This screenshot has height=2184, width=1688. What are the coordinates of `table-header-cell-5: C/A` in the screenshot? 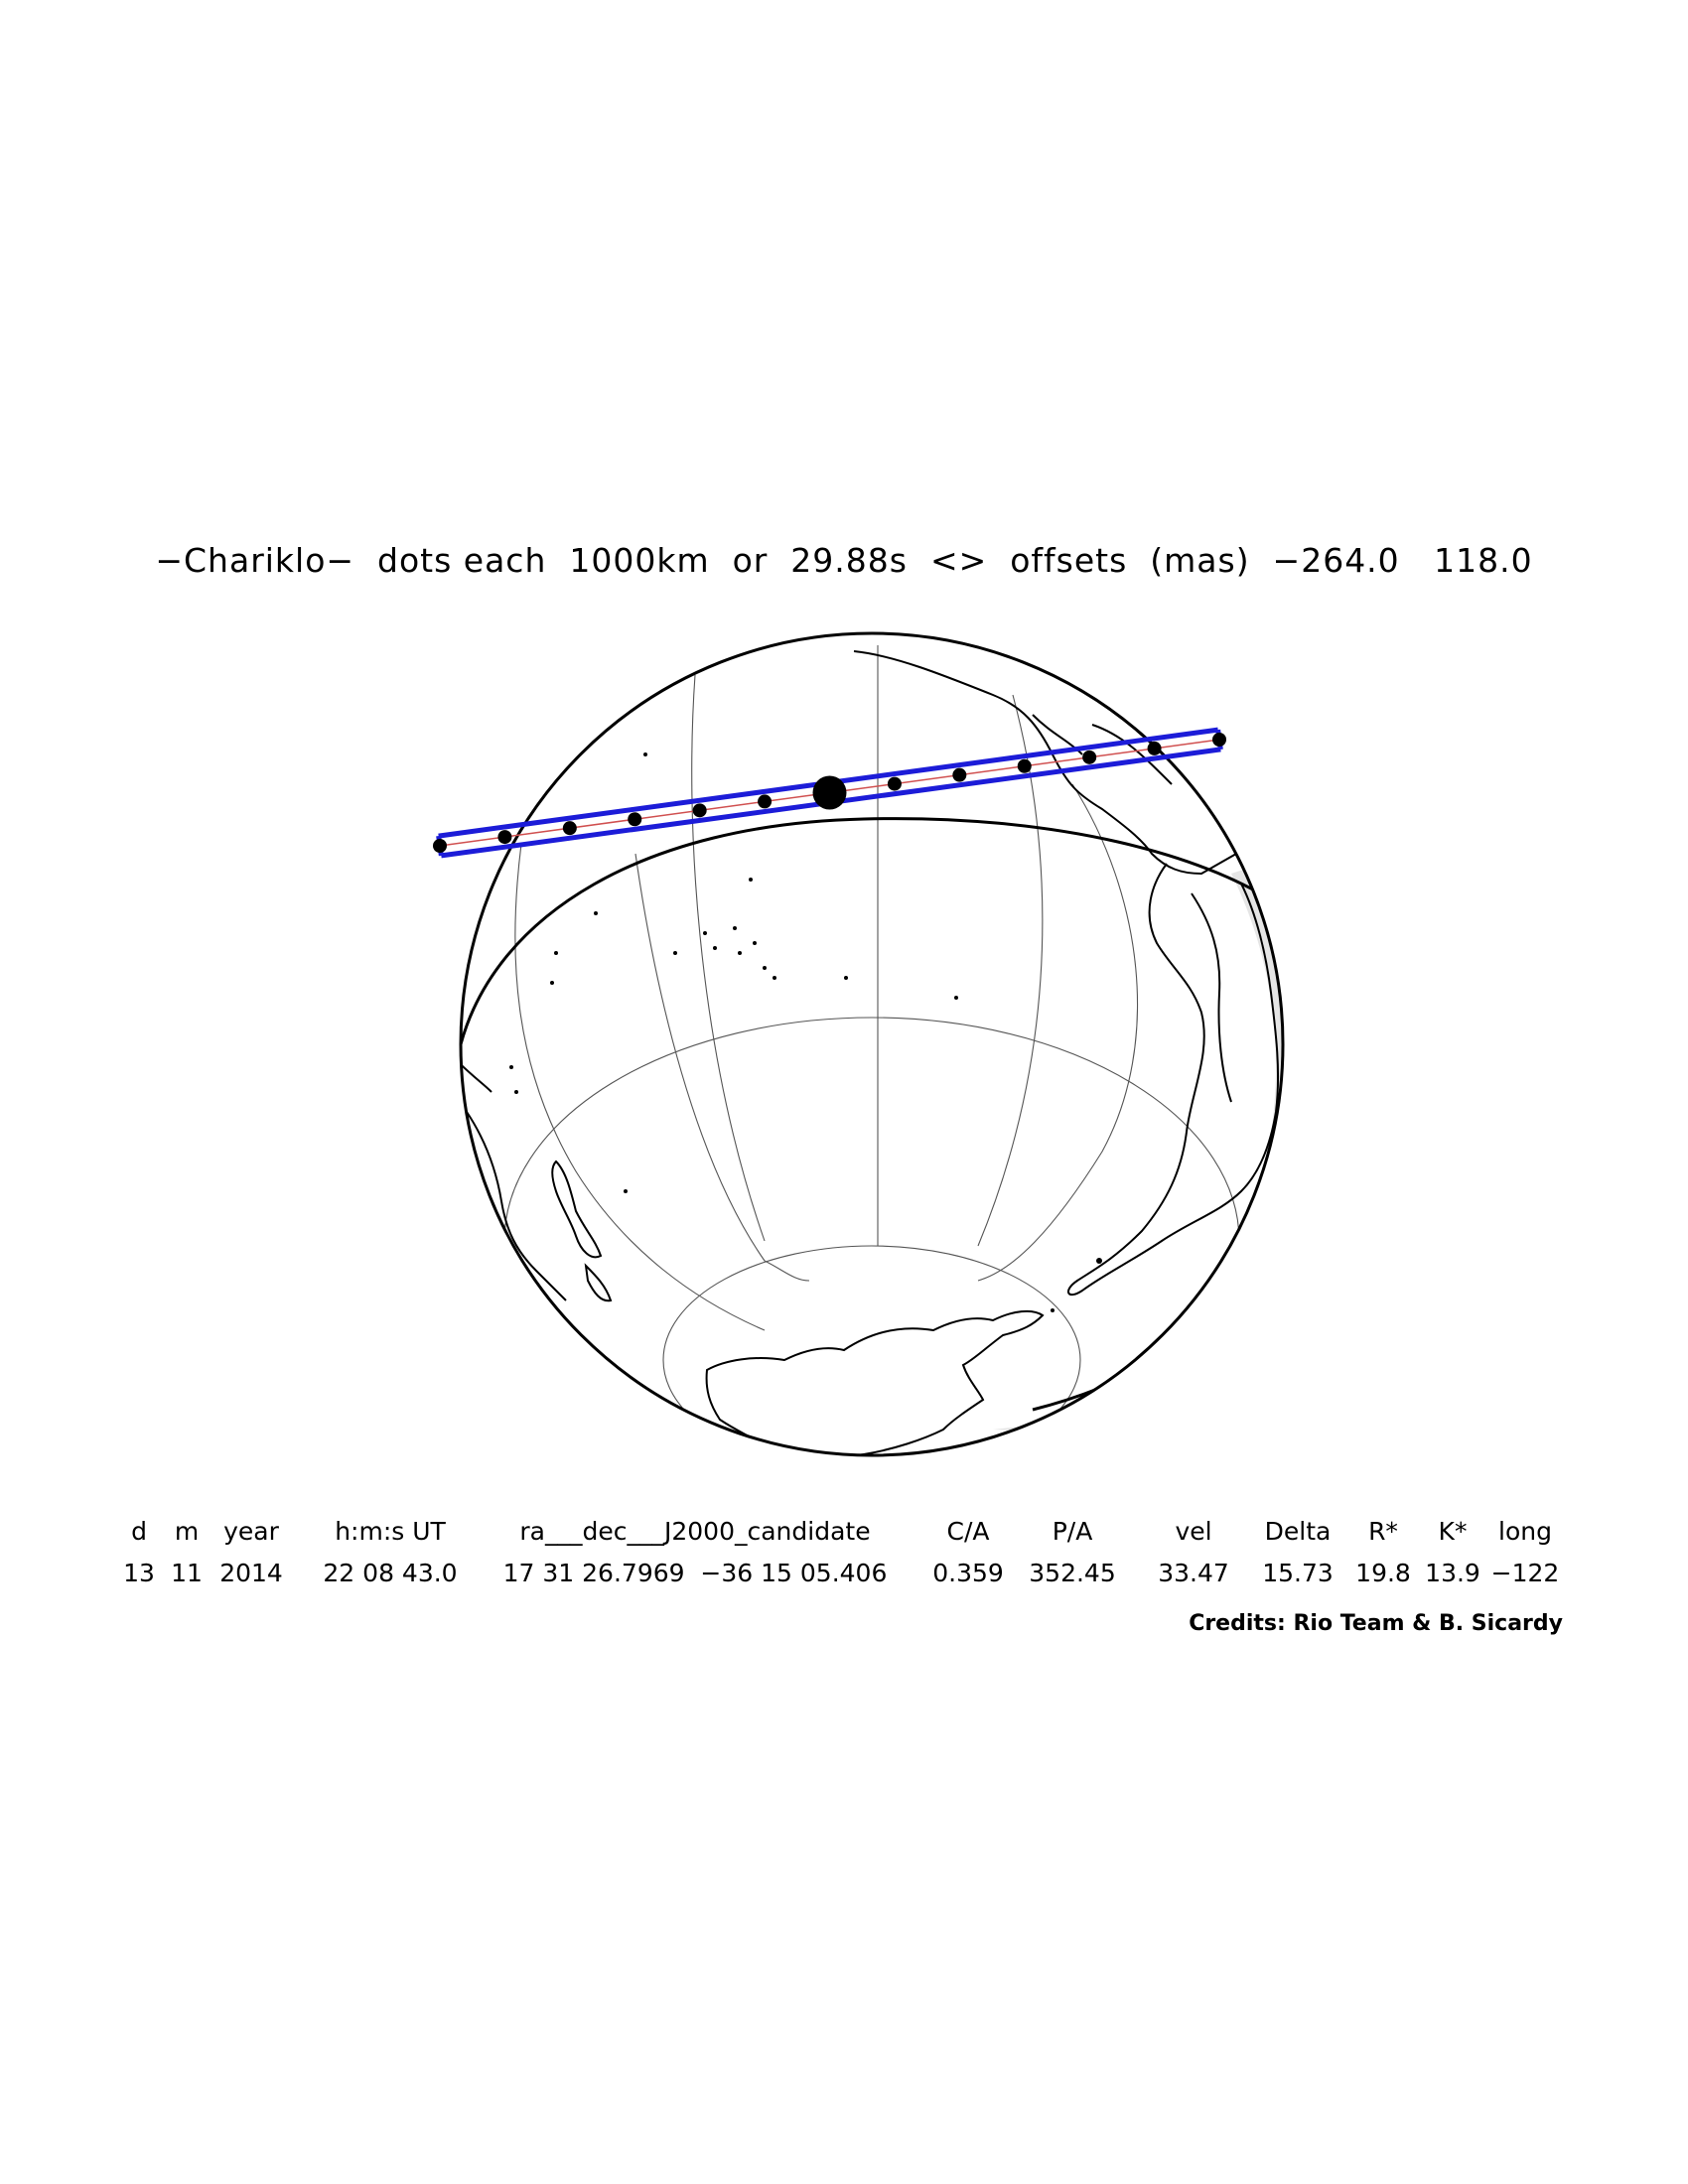 It's located at (968, 1531).